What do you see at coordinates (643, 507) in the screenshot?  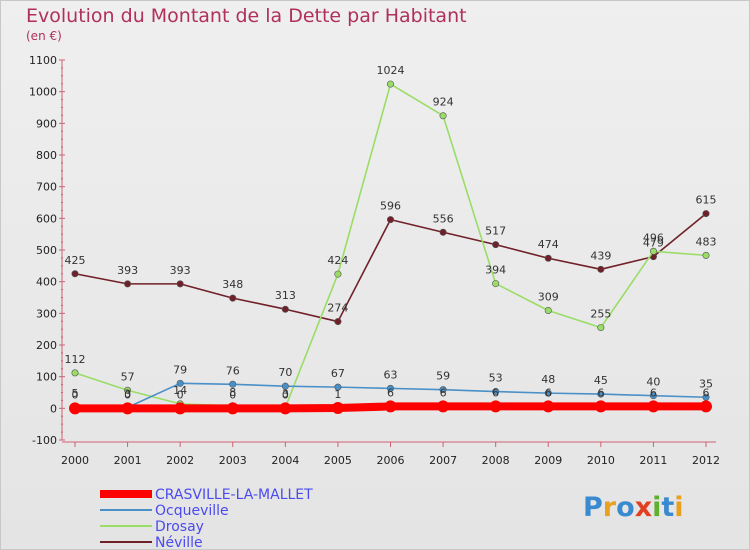 I see `logo-letter: x` at bounding box center [643, 507].